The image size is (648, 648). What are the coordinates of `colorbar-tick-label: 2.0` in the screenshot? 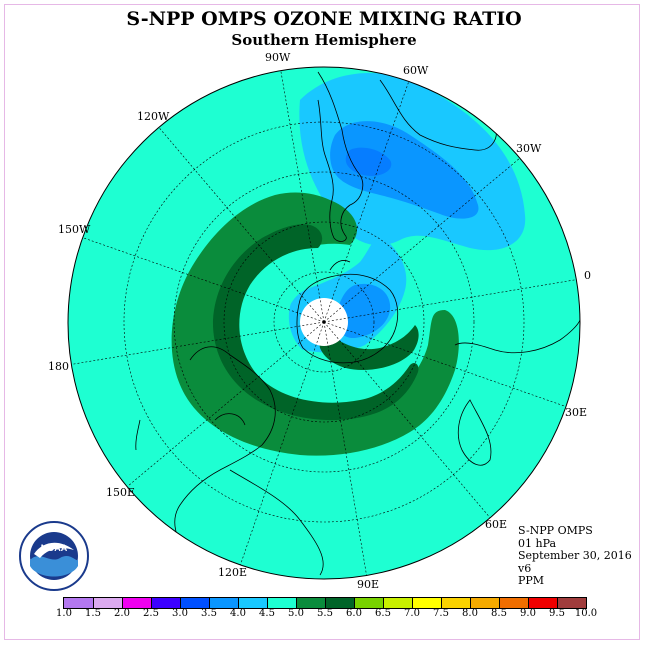 It's located at (122, 613).